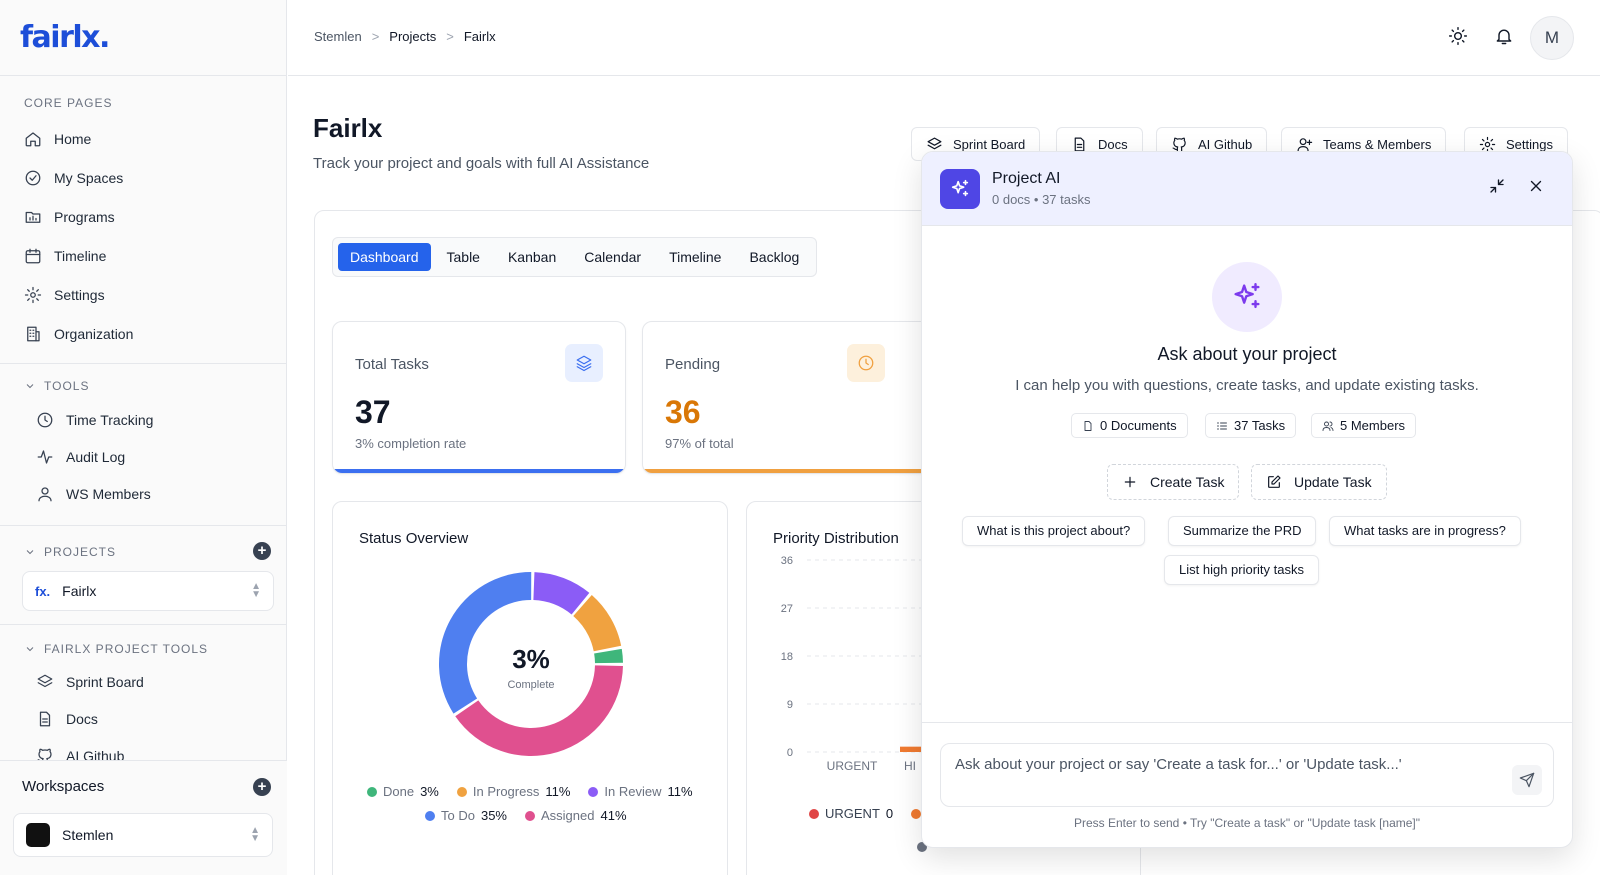  I want to click on stat-subtext: 3% completion rate, so click(411, 443).